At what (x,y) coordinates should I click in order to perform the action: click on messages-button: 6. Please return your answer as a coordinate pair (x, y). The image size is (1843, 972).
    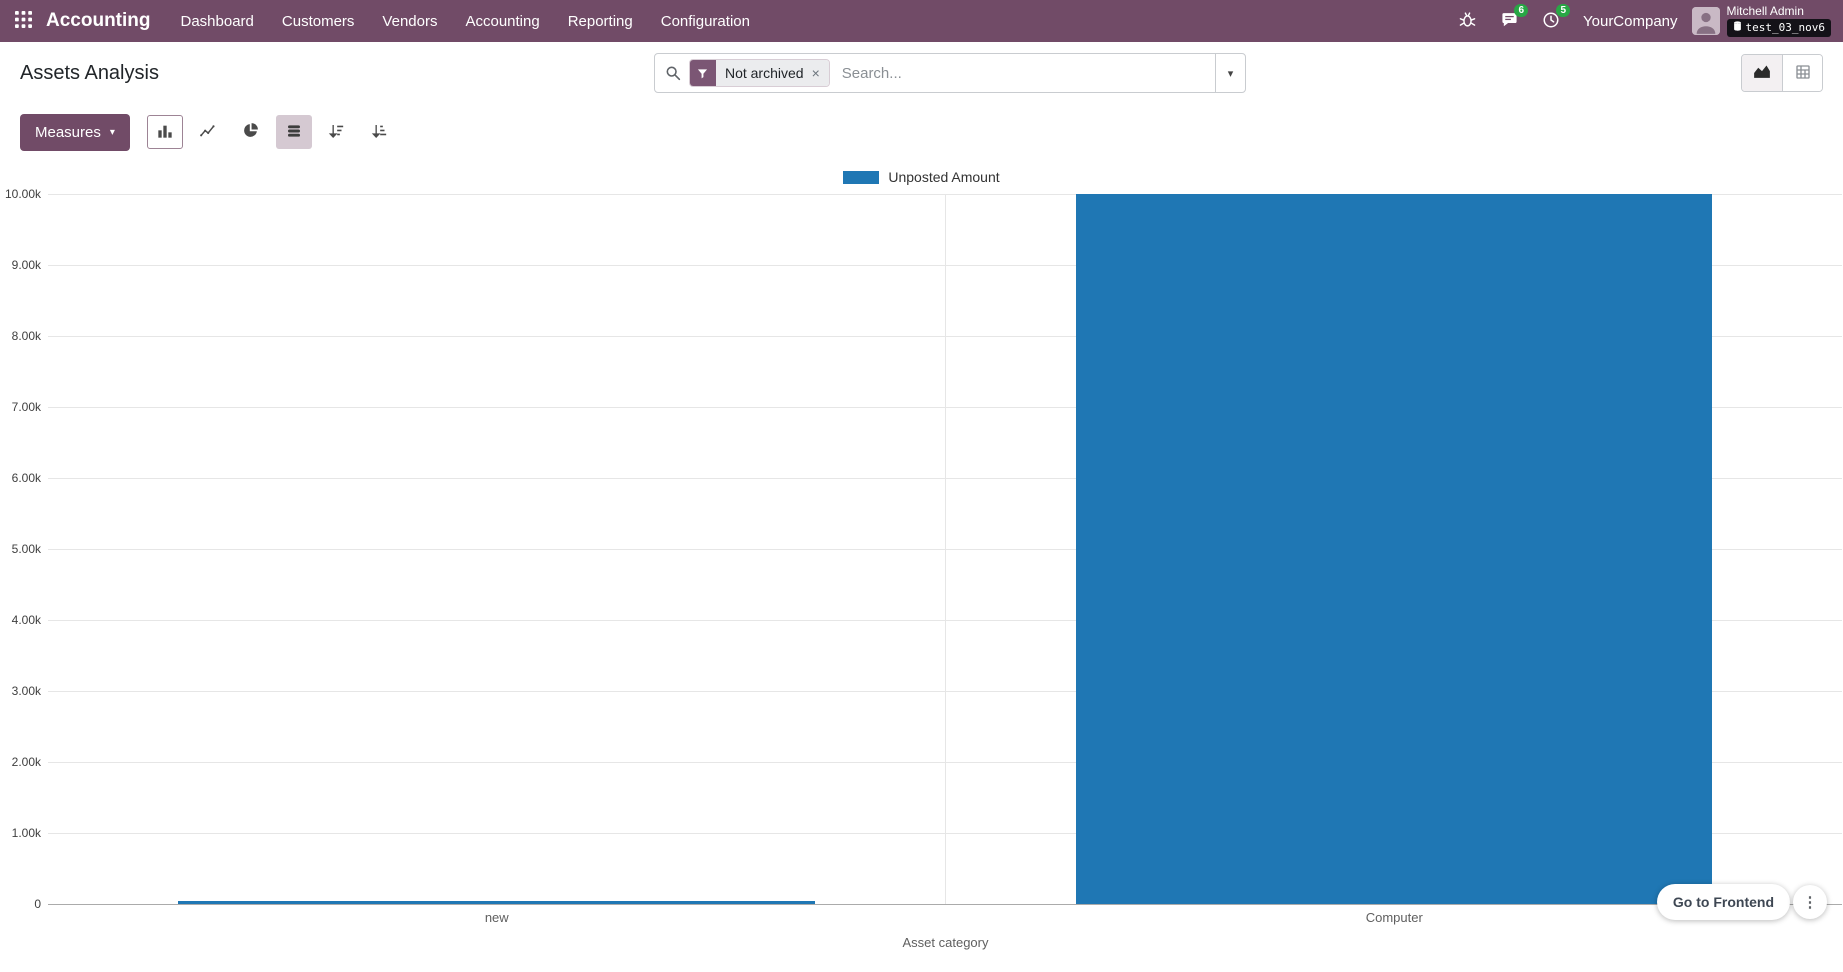
    Looking at the image, I should click on (1509, 21).